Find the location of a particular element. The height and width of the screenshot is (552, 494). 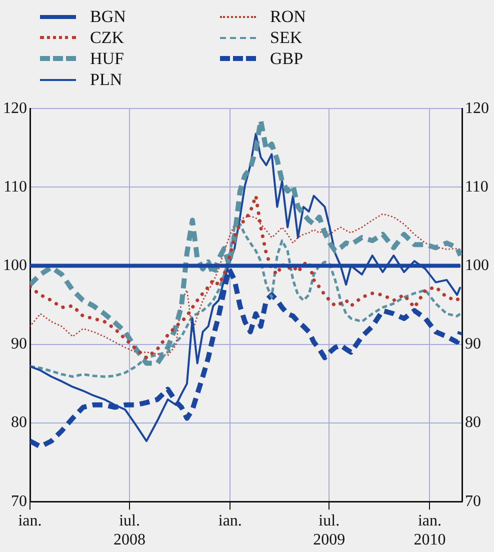

x-tick-label: iul. 2009 is located at coordinates (329, 530).